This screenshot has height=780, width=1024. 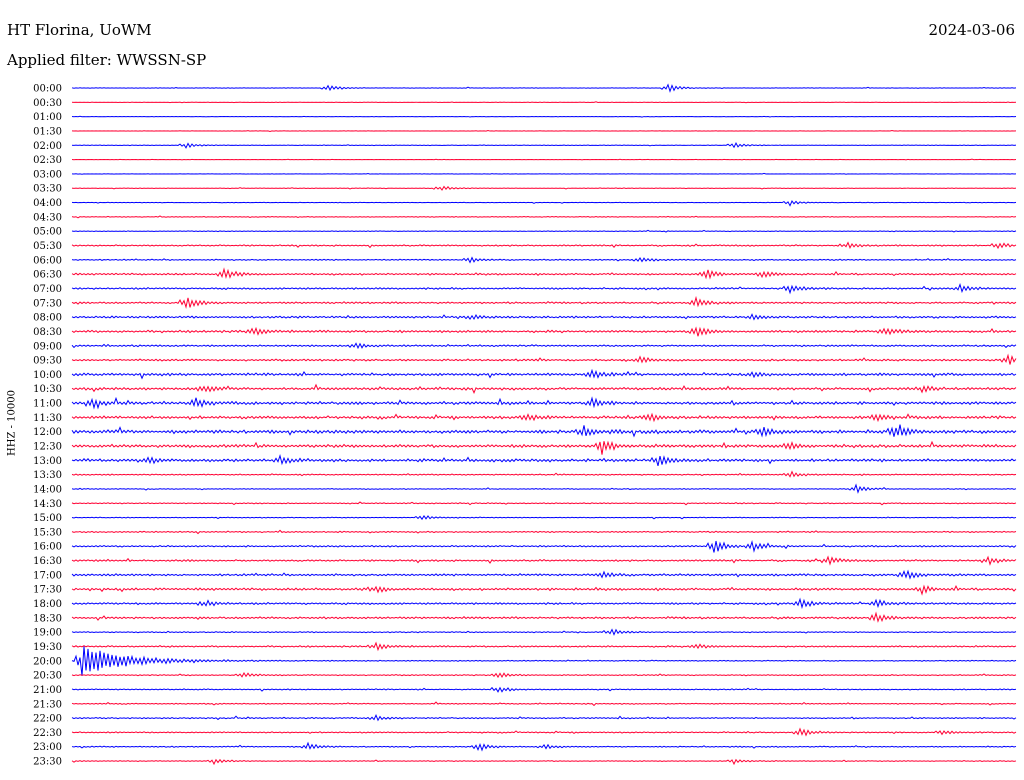 I want to click on row-time-label: 09:00, so click(x=47, y=346).